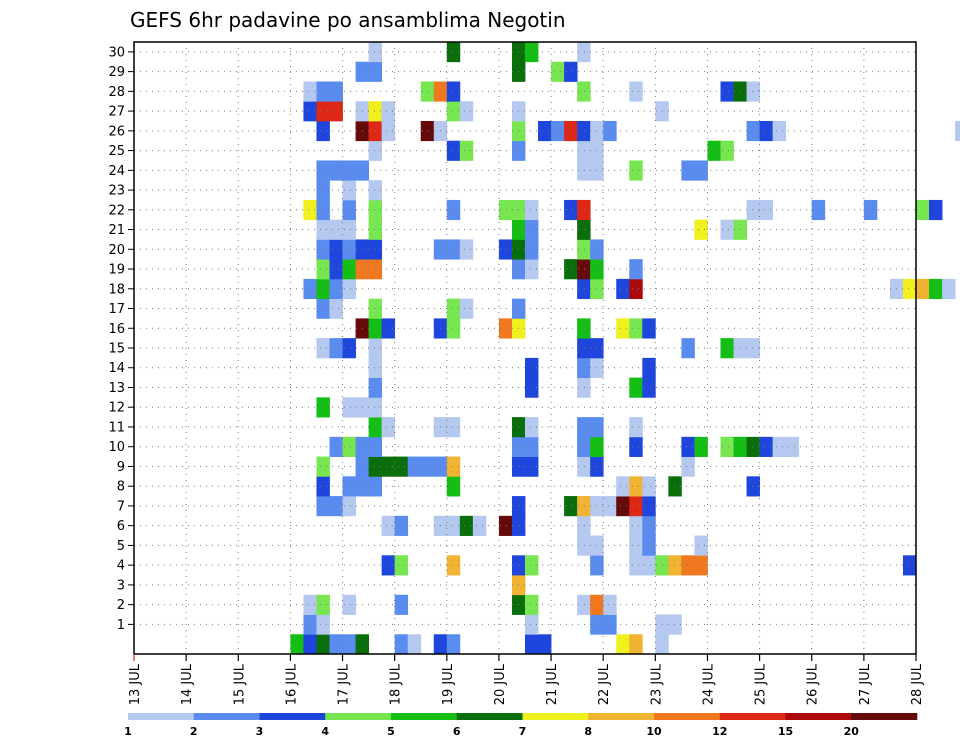 Image resolution: width=960 pixels, height=742 pixels. I want to click on cell-m24-t38, so click(636, 170).